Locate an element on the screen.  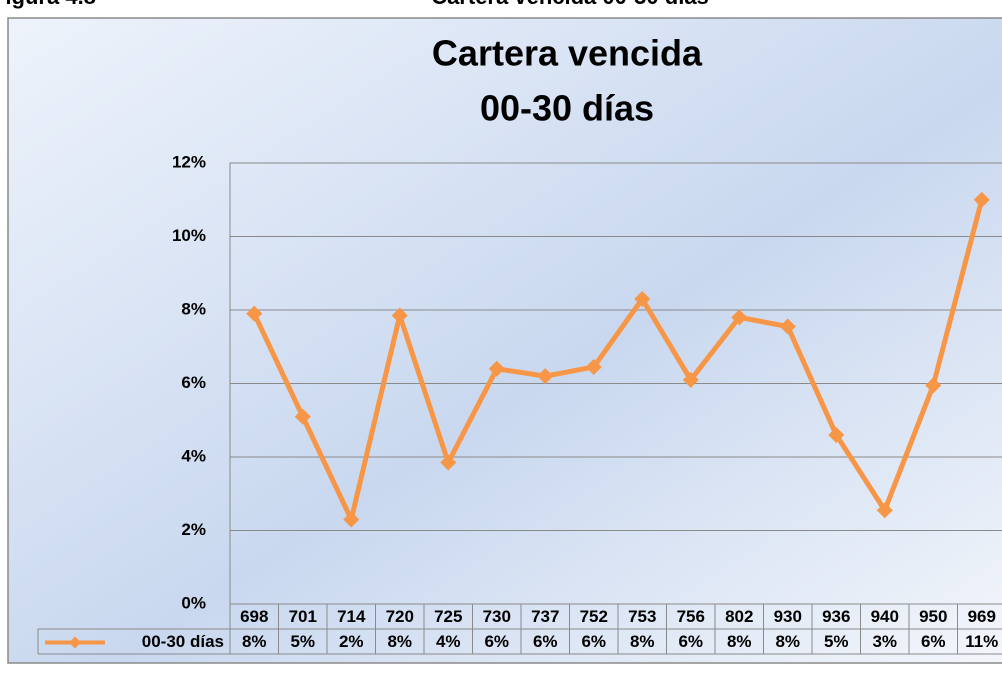
chart-subtitle: 00-30 días is located at coordinates (567, 108).